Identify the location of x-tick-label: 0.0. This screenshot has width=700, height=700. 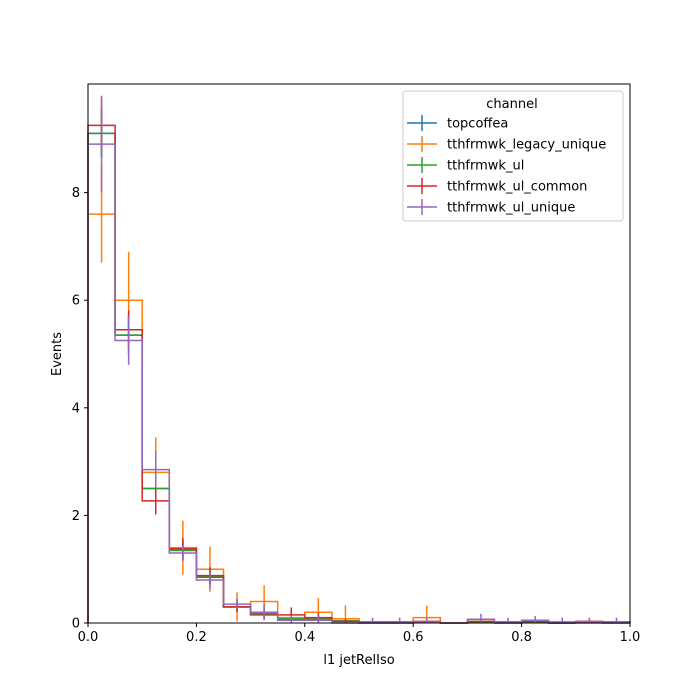
(88, 637).